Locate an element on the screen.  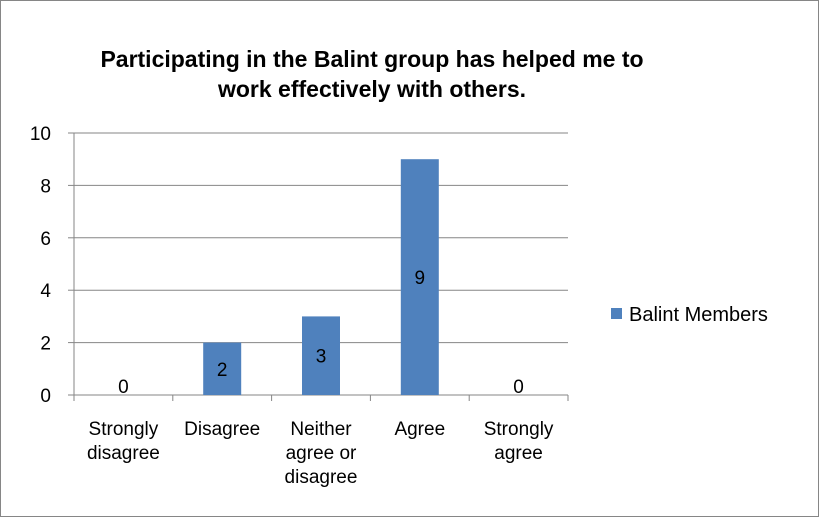
x-category-label: Disagree is located at coordinates (222, 429).